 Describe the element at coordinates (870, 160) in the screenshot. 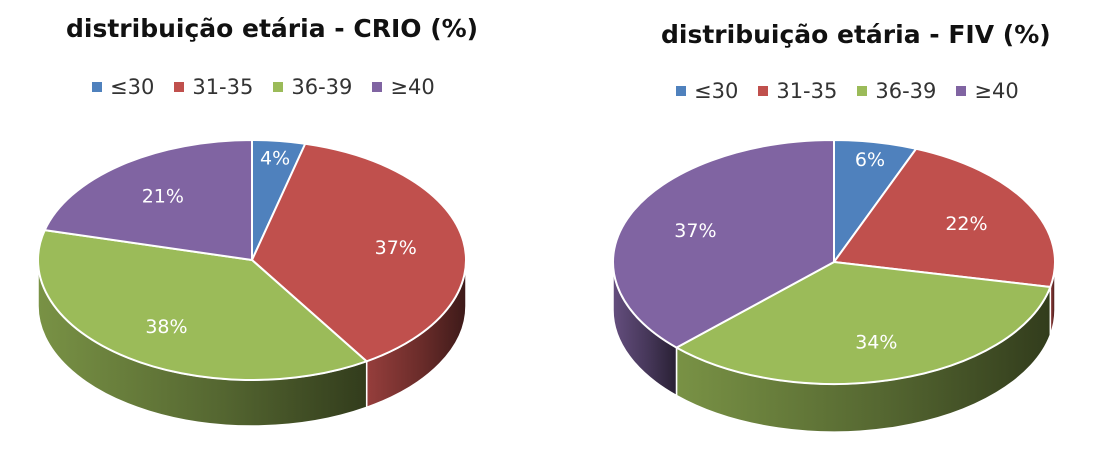

I see `data-label: 6%` at that location.